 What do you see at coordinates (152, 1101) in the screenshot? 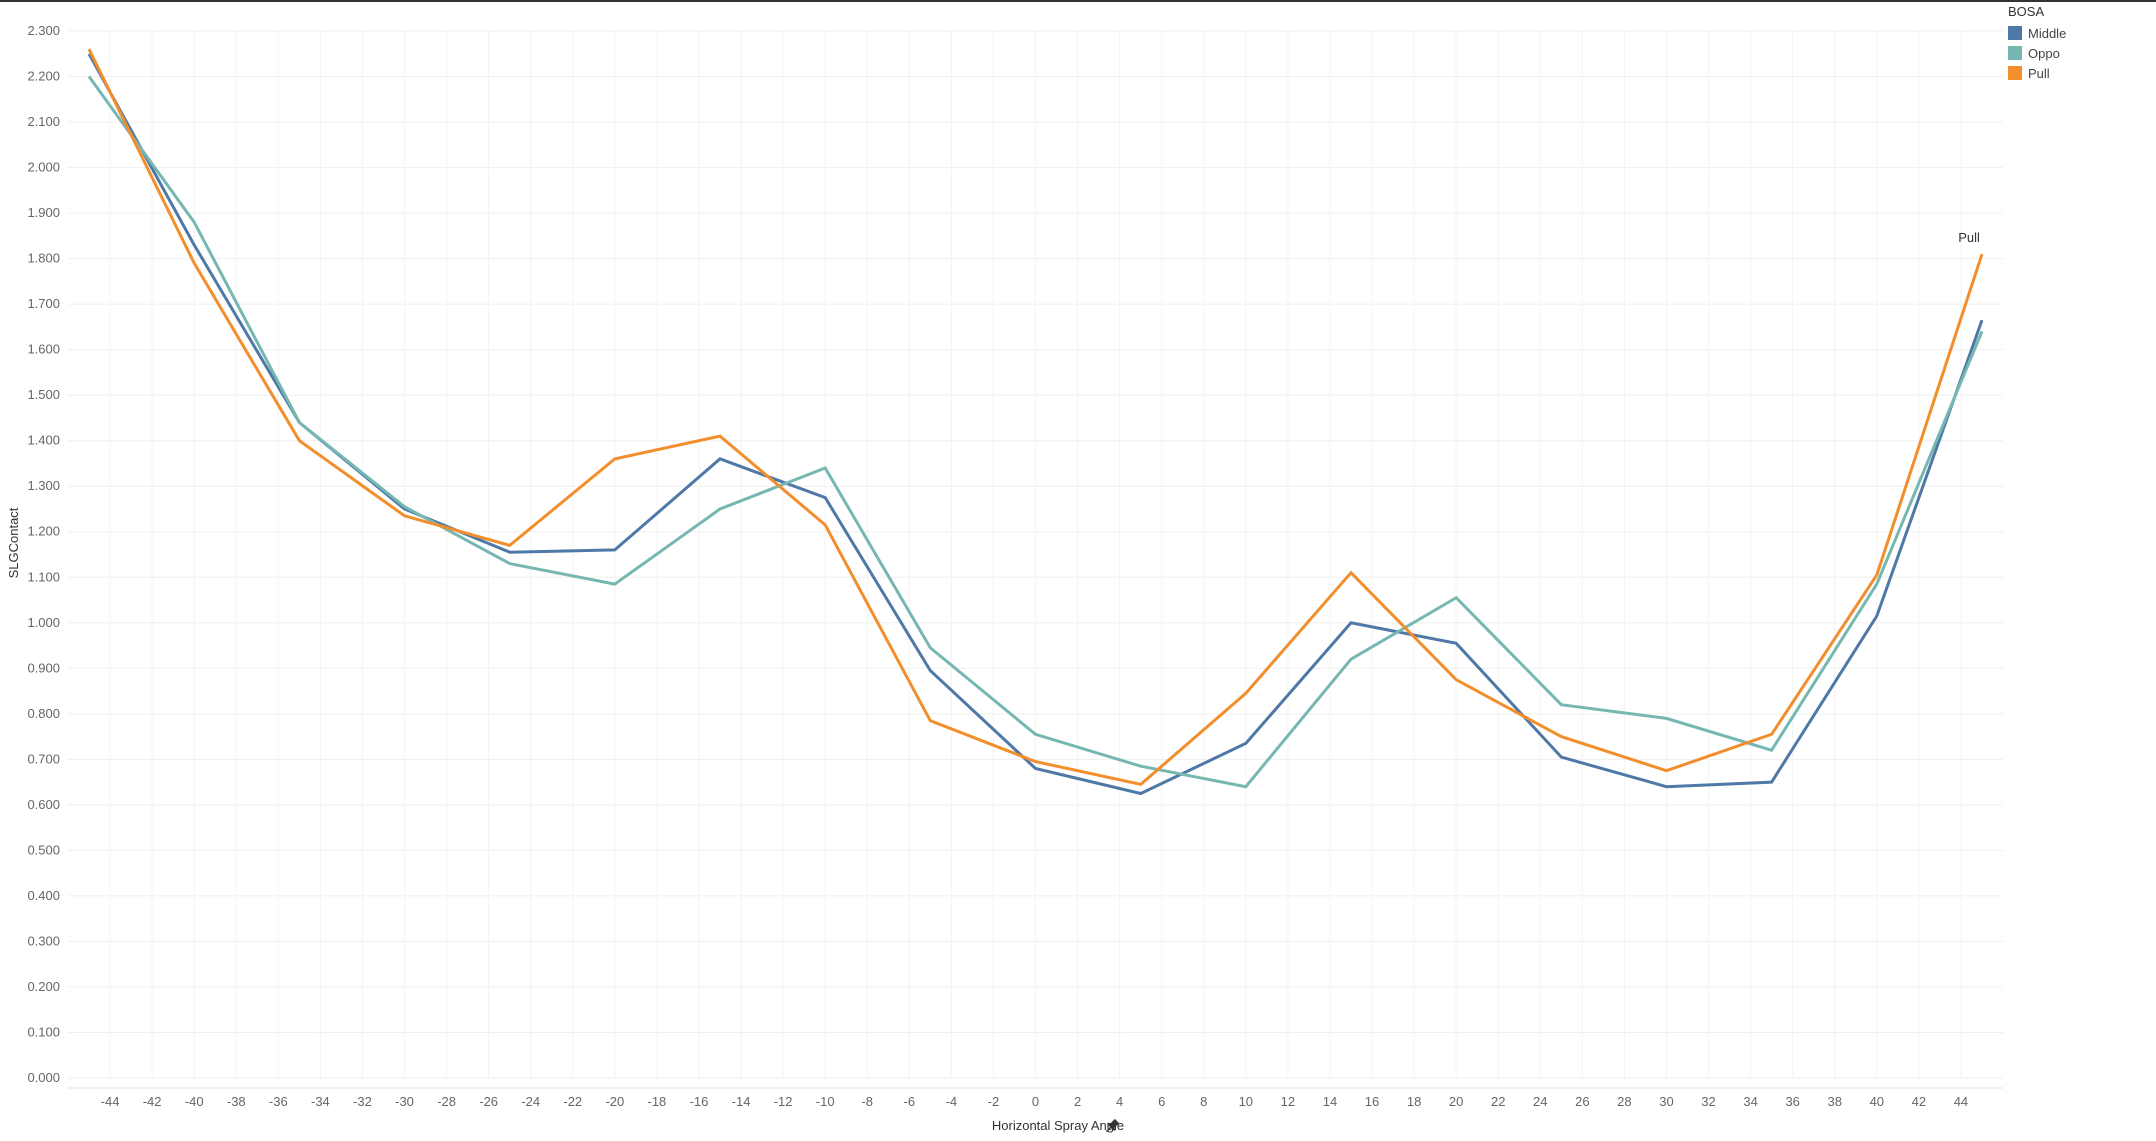
I see `x-tick-label: -42` at bounding box center [152, 1101].